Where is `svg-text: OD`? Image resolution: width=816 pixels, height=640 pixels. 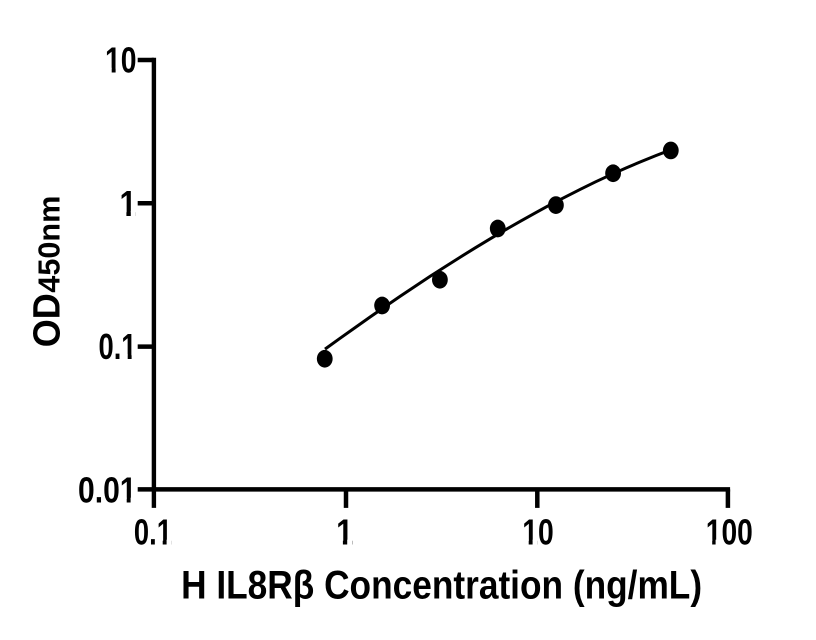
svg-text: OD is located at coordinates (48, 320).